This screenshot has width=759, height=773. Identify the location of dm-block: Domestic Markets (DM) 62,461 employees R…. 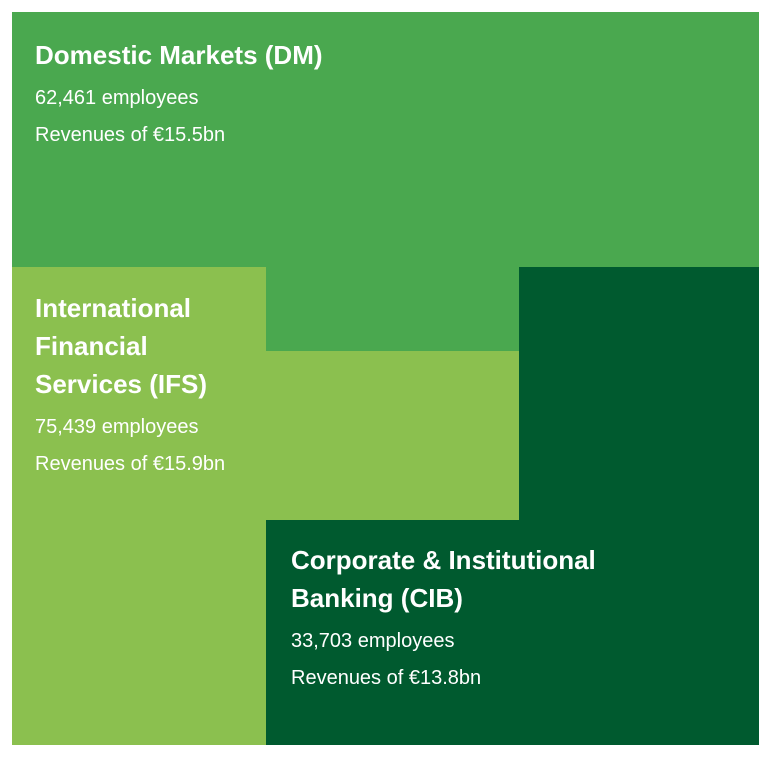
(335, 95).